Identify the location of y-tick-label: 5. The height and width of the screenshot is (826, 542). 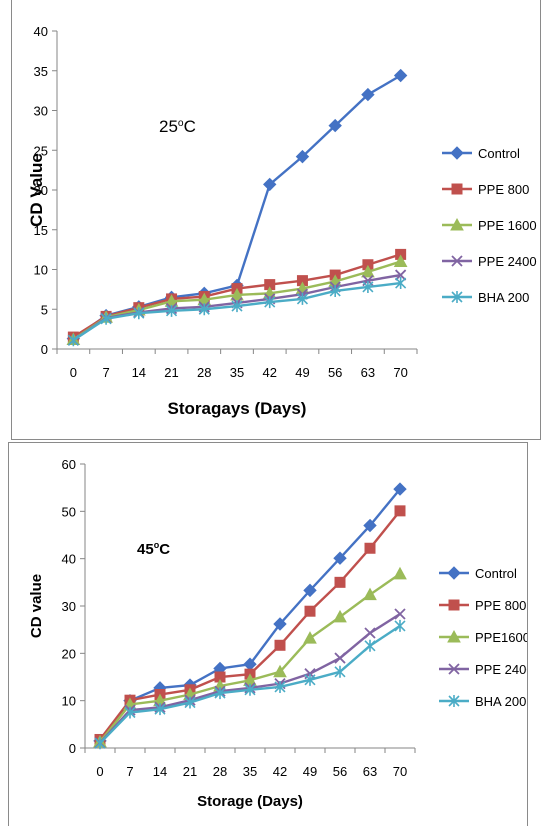
(44, 309).